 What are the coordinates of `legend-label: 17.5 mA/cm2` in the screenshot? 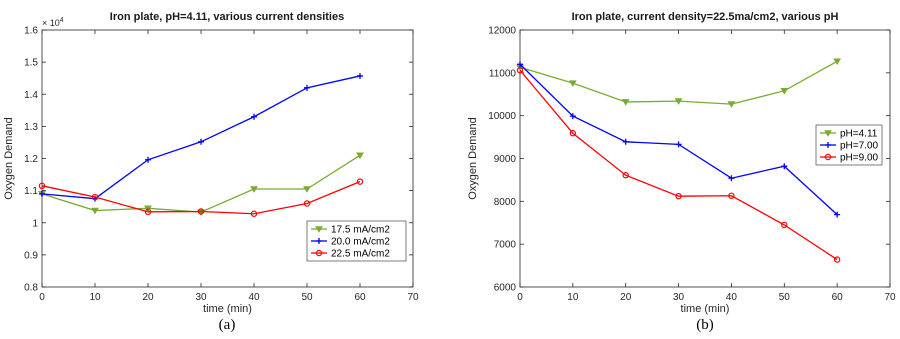 It's located at (360, 230).